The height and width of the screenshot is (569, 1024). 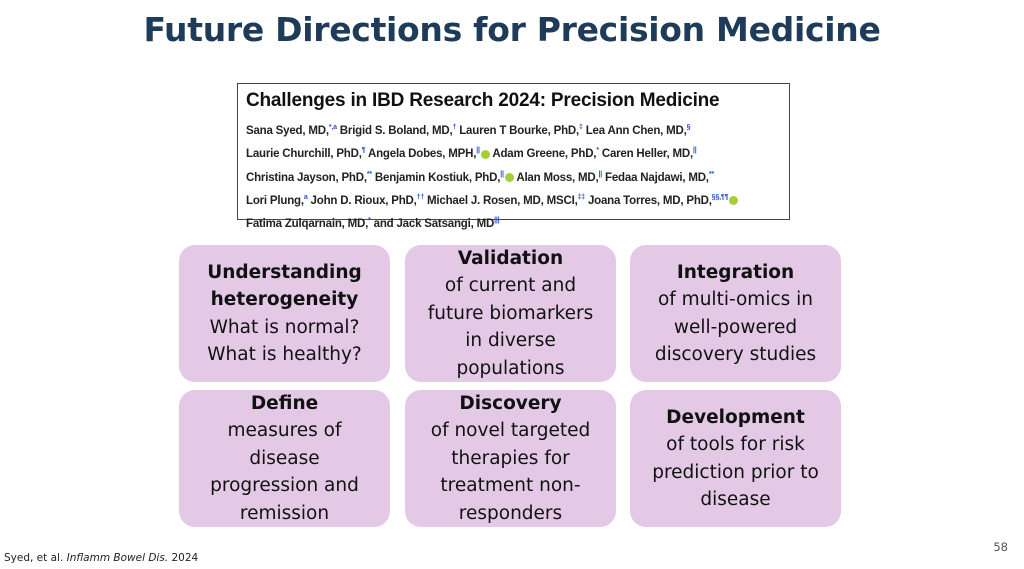 What do you see at coordinates (305, 197) in the screenshot?
I see `author-affiliation-mark: a` at bounding box center [305, 197].